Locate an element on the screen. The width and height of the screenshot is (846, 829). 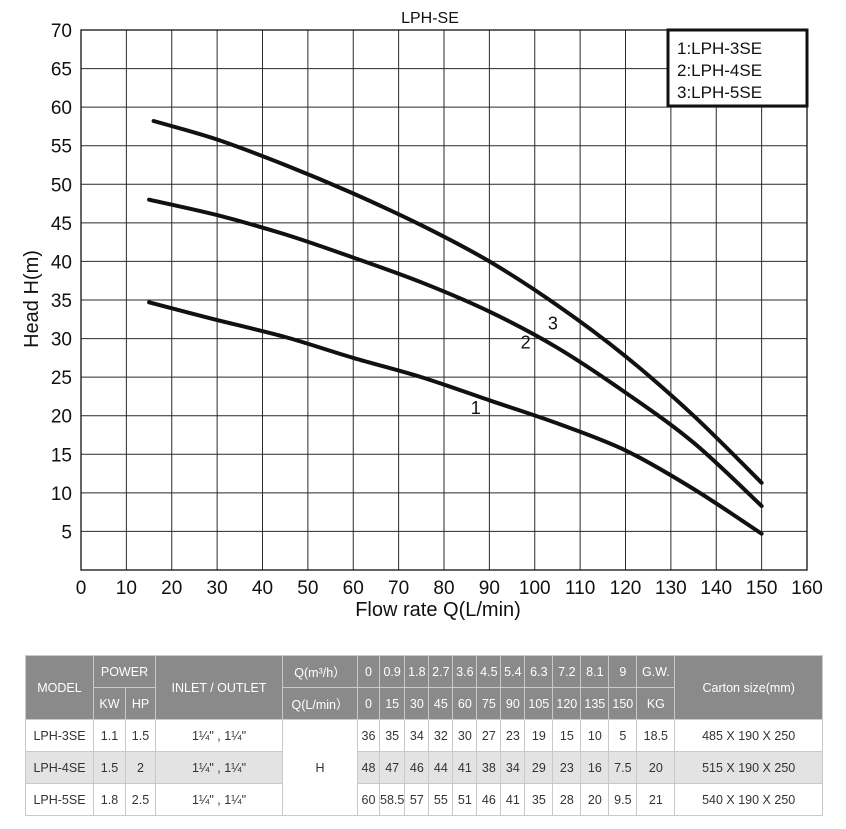
x-tick-label: 0 is located at coordinates (81, 588).